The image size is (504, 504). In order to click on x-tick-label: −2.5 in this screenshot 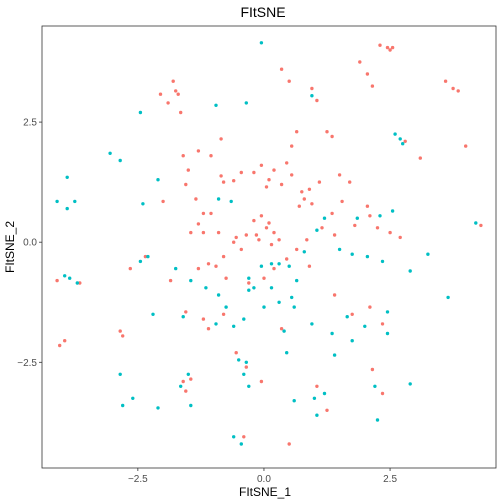, I will do `click(138, 479)`.